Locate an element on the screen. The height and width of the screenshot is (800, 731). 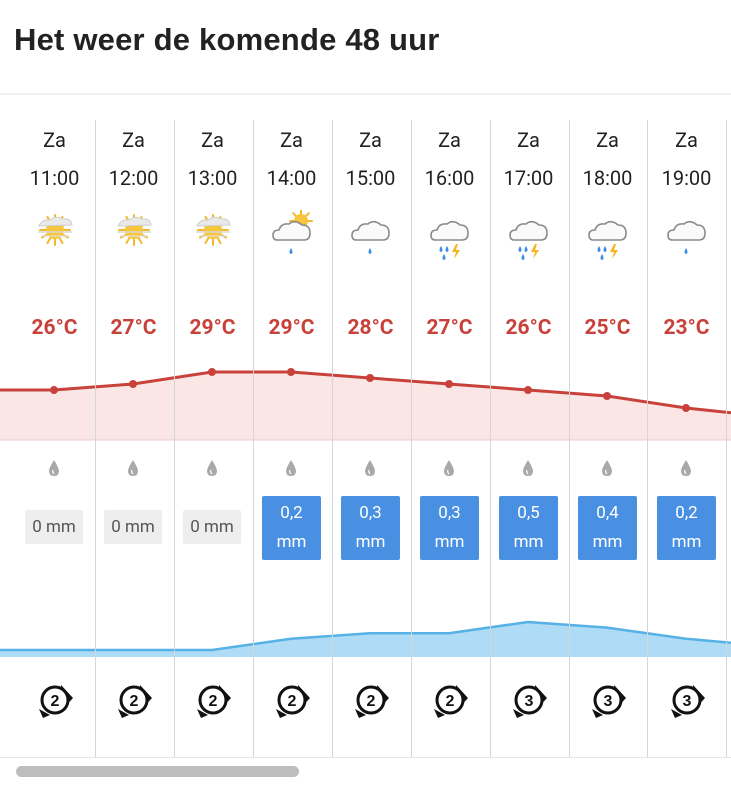
horizontal-scrollbar is located at coordinates (157, 771).